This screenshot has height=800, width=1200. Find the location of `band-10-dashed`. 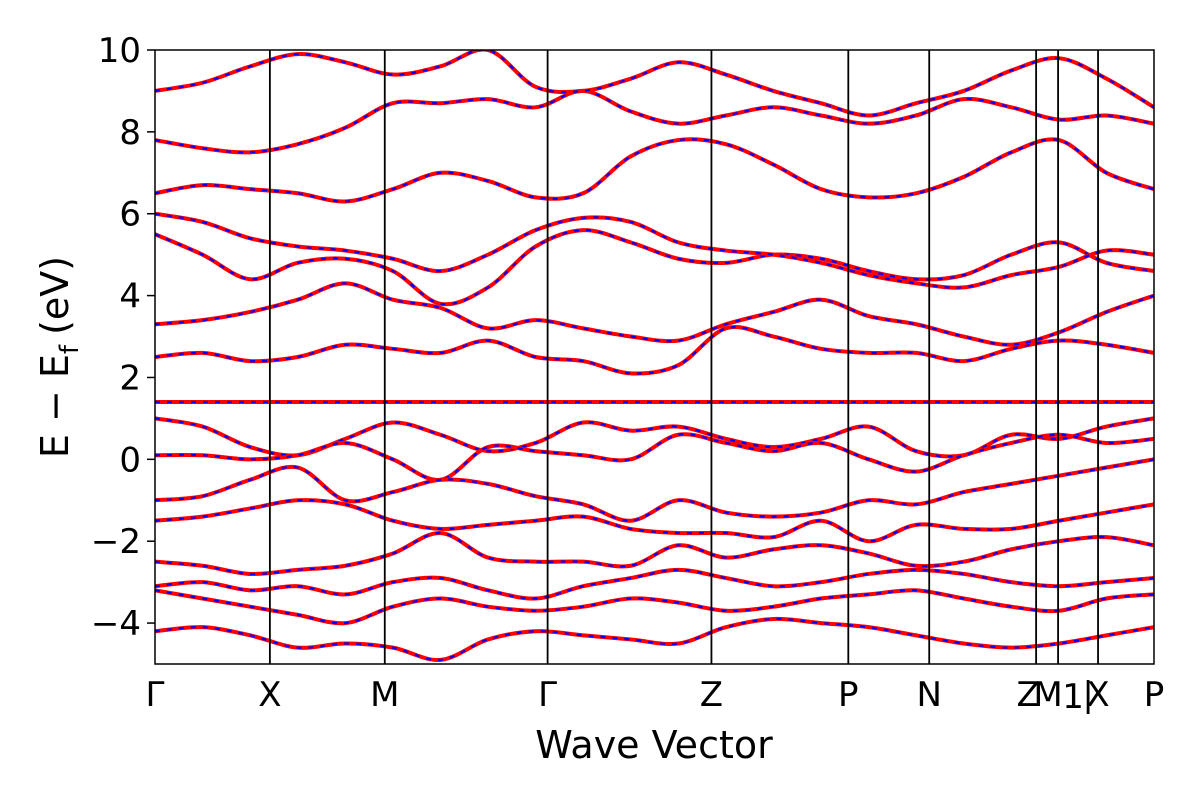

band-10-dashed is located at coordinates (654, 267).